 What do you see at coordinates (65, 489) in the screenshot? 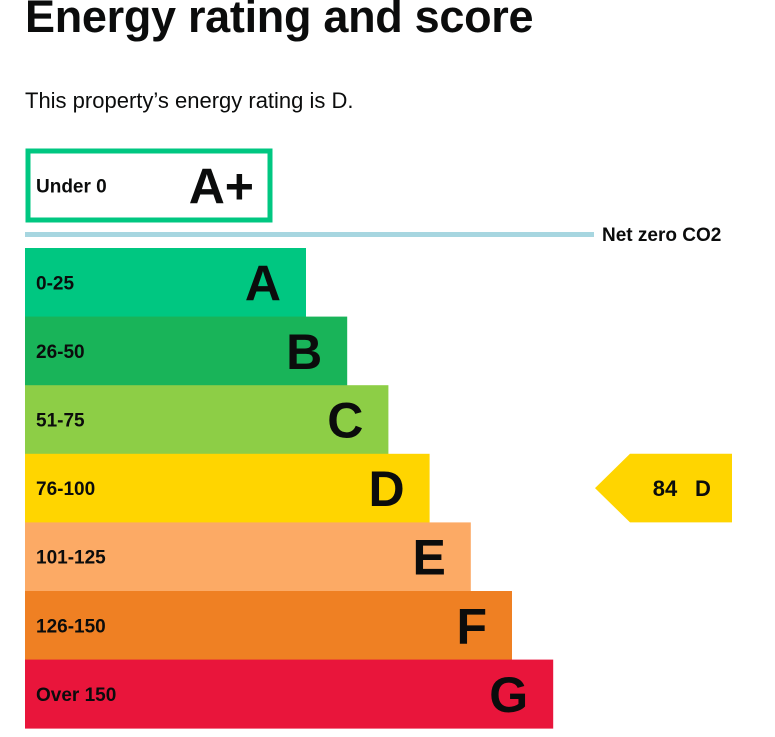
I see `band-d-range: 76-100` at bounding box center [65, 489].